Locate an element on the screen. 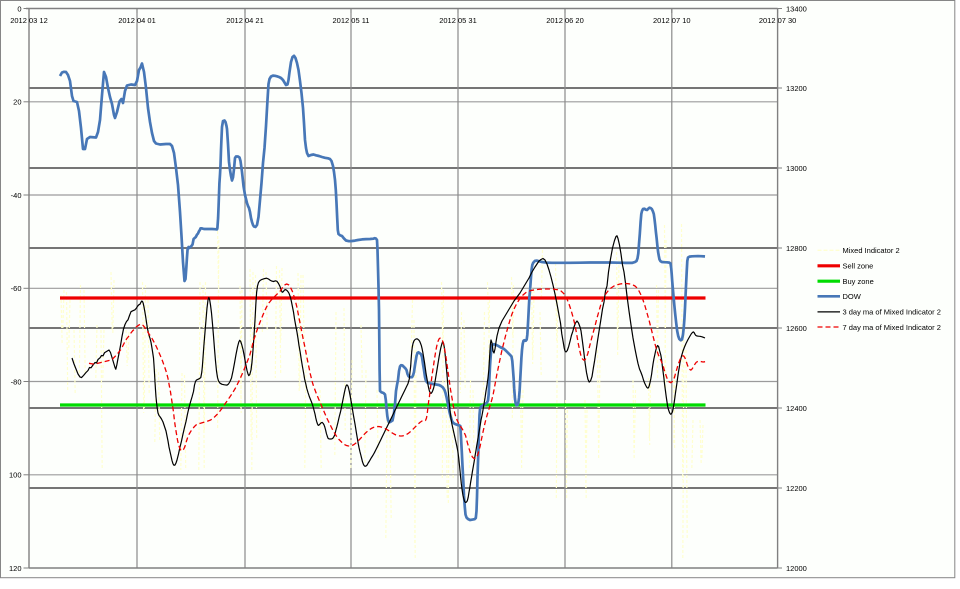 This screenshot has width=960, height=589. svg-text: Buy zone is located at coordinates (858, 281).